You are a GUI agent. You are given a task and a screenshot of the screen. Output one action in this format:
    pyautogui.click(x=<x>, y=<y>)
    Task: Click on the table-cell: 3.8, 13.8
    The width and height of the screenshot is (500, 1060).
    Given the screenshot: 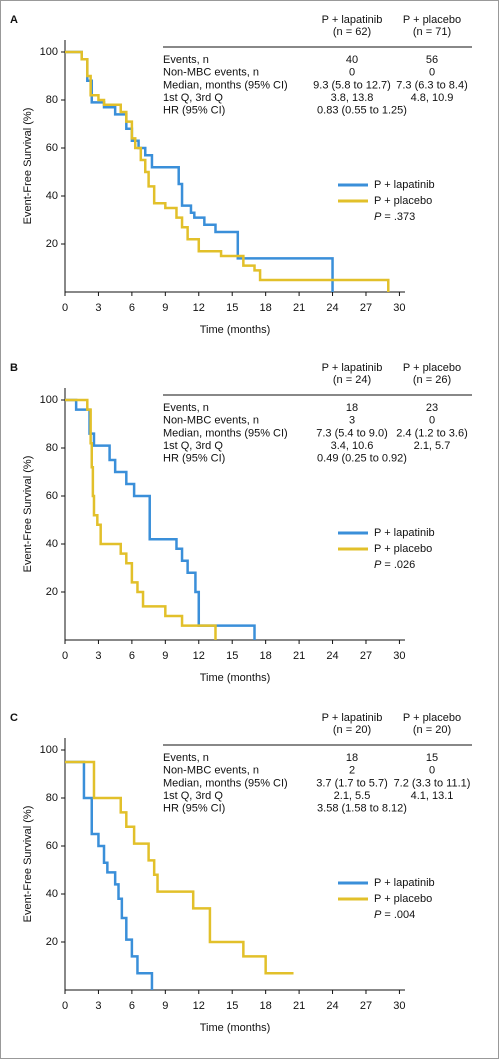 What is the action you would take?
    pyautogui.click(x=352, y=98)
    